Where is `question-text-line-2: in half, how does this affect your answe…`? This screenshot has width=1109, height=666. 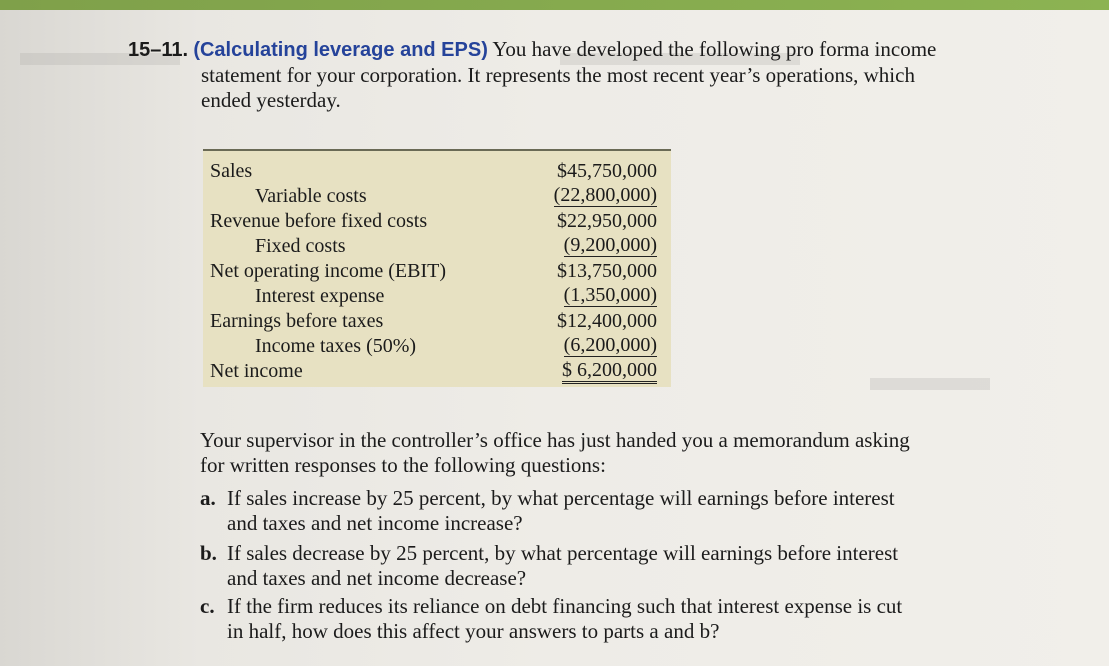
question-text-line-2: in half, how does this affect your answe… is located at coordinates (473, 631).